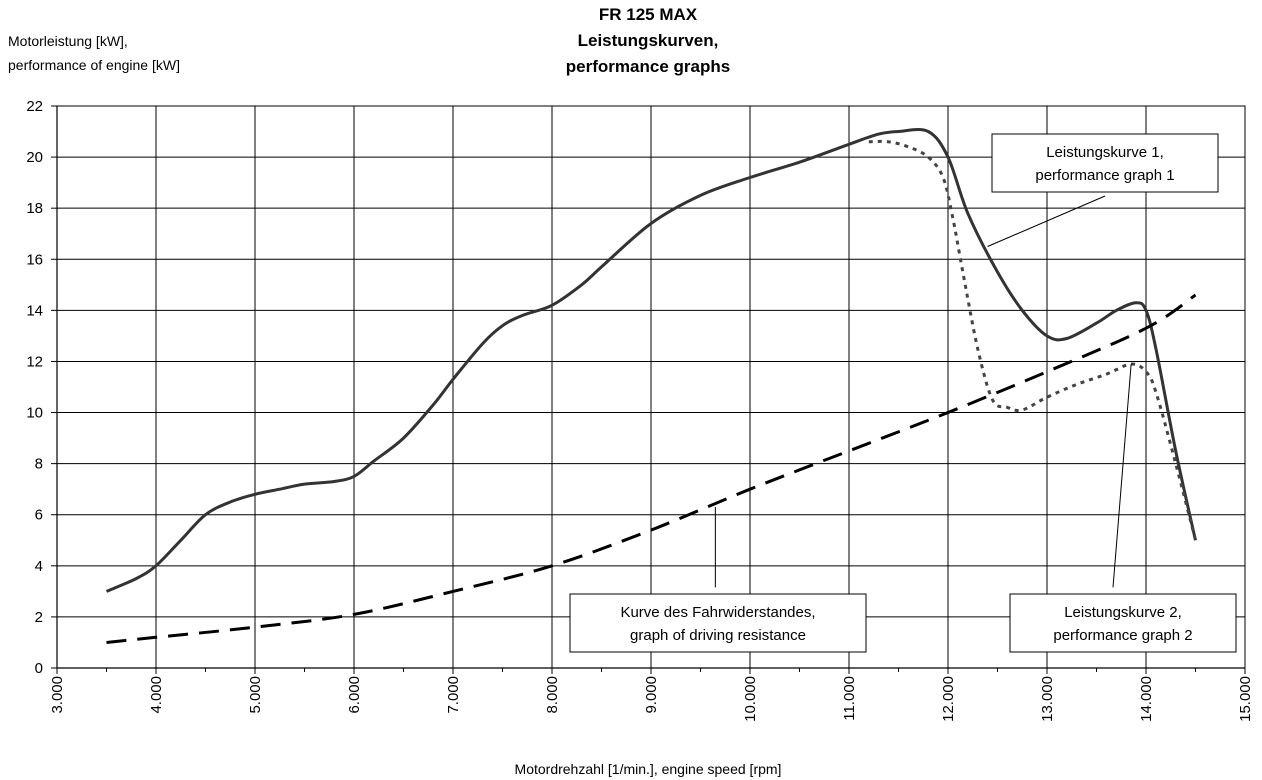 The height and width of the screenshot is (780, 1262). I want to click on x-tick-label: 5.000, so click(255, 695).